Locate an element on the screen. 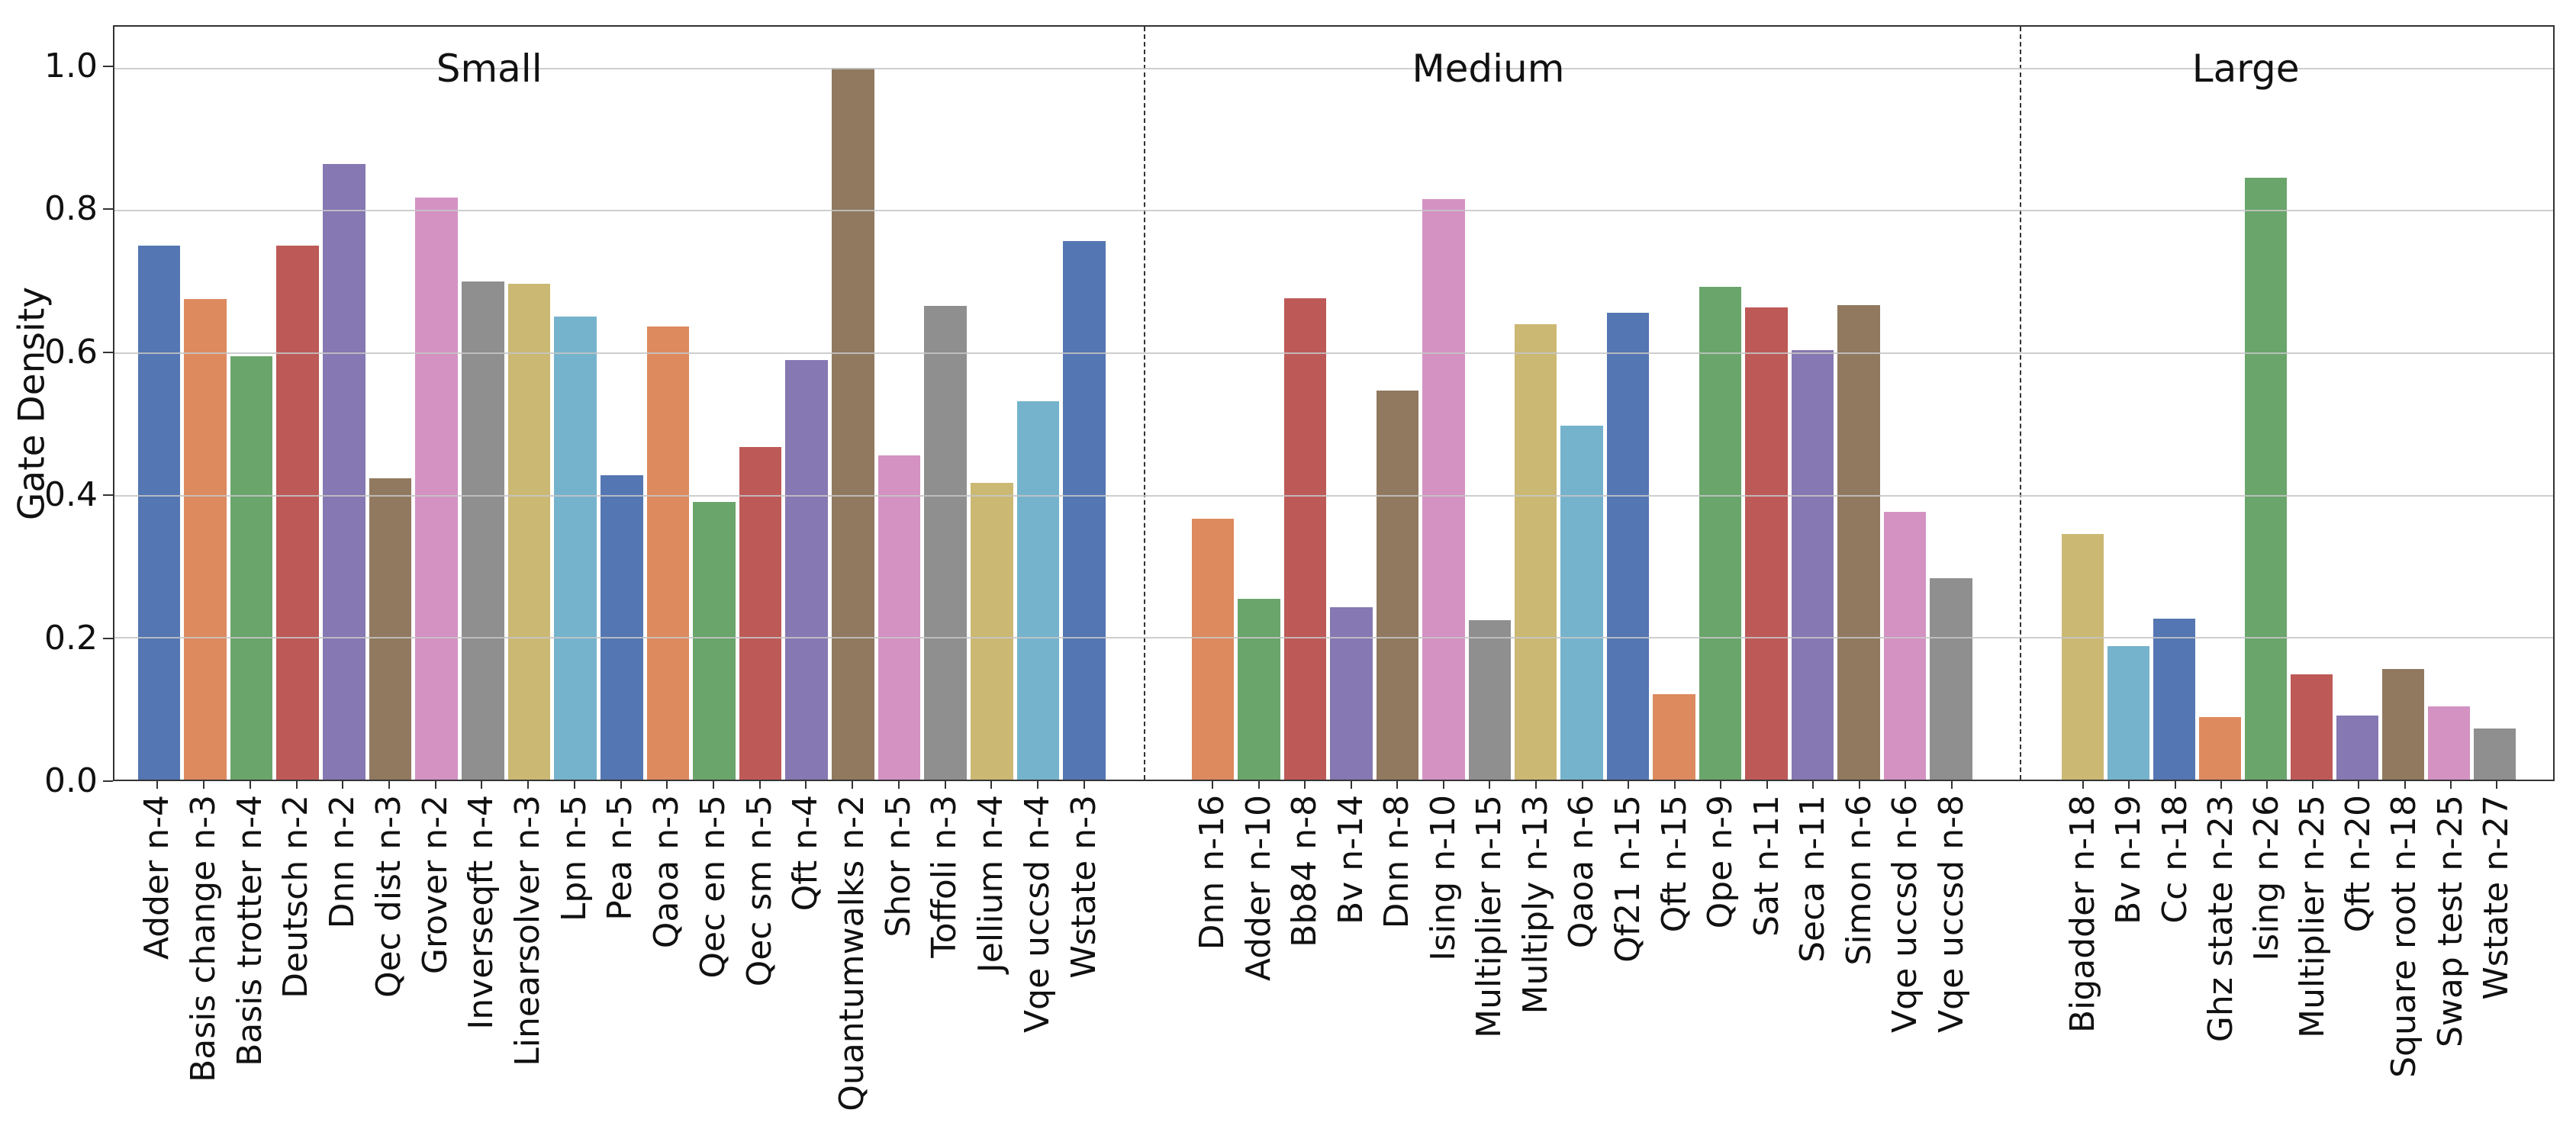 The image size is (2576, 1129). label-slot: Qaoa n-6 is located at coordinates (1582, 955).